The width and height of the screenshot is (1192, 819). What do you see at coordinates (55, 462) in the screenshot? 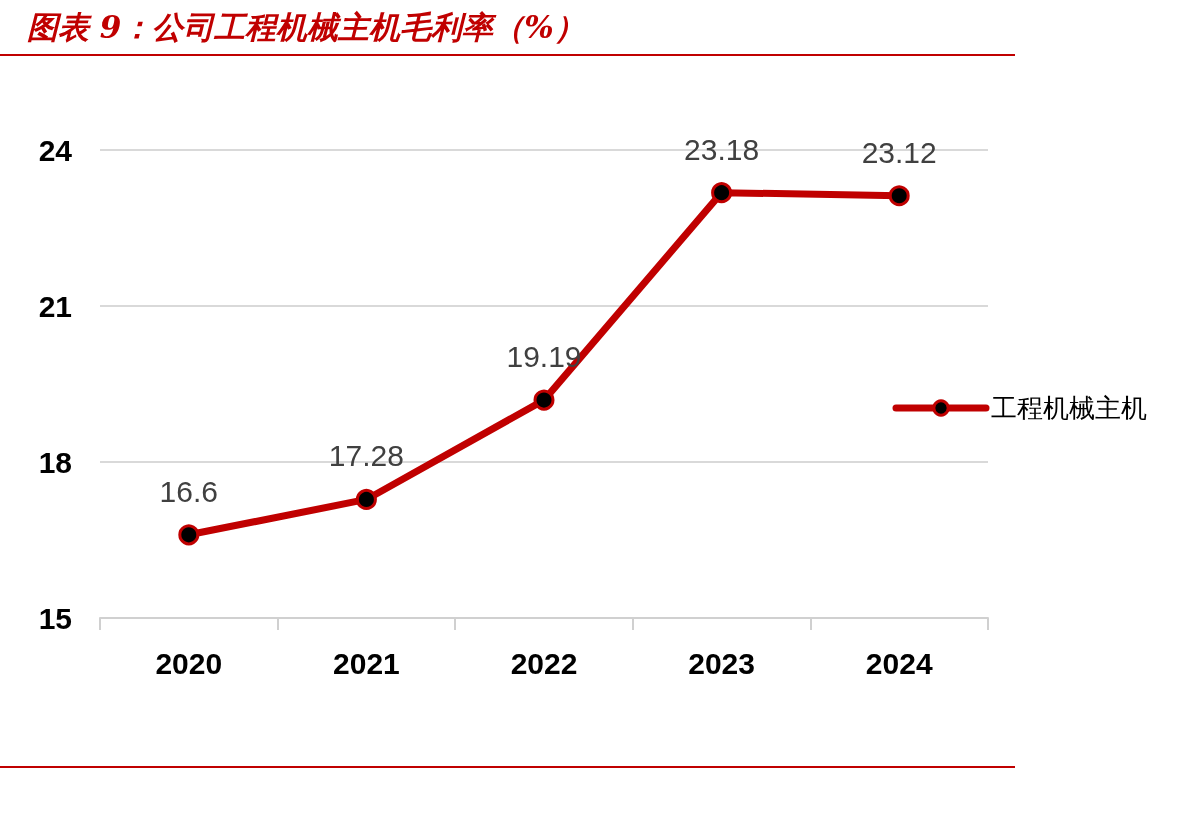
I see `y-tick-label: 18` at bounding box center [55, 462].